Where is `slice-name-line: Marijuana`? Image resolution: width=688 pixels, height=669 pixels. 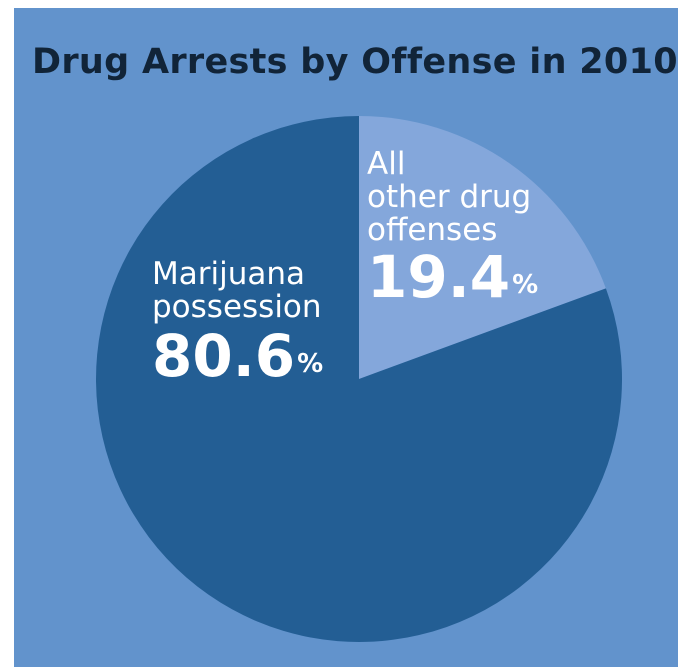
slice-name-line: Marijuana is located at coordinates (229, 274).